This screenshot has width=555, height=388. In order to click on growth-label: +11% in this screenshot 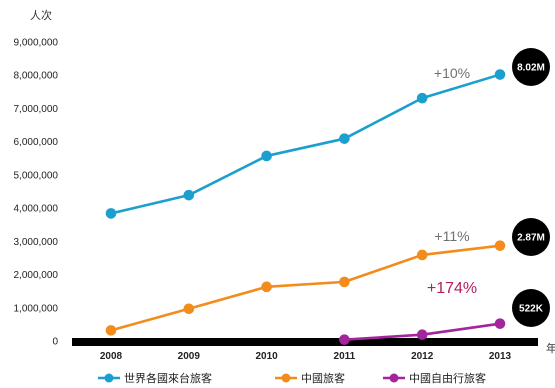, I will do `click(451, 236)`.